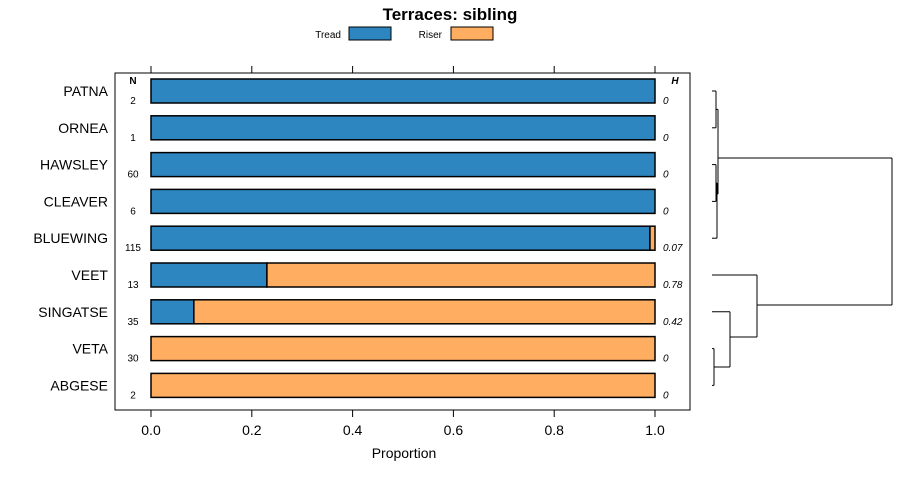  Describe the element at coordinates (132, 81) in the screenshot. I see `n-header: N` at that location.